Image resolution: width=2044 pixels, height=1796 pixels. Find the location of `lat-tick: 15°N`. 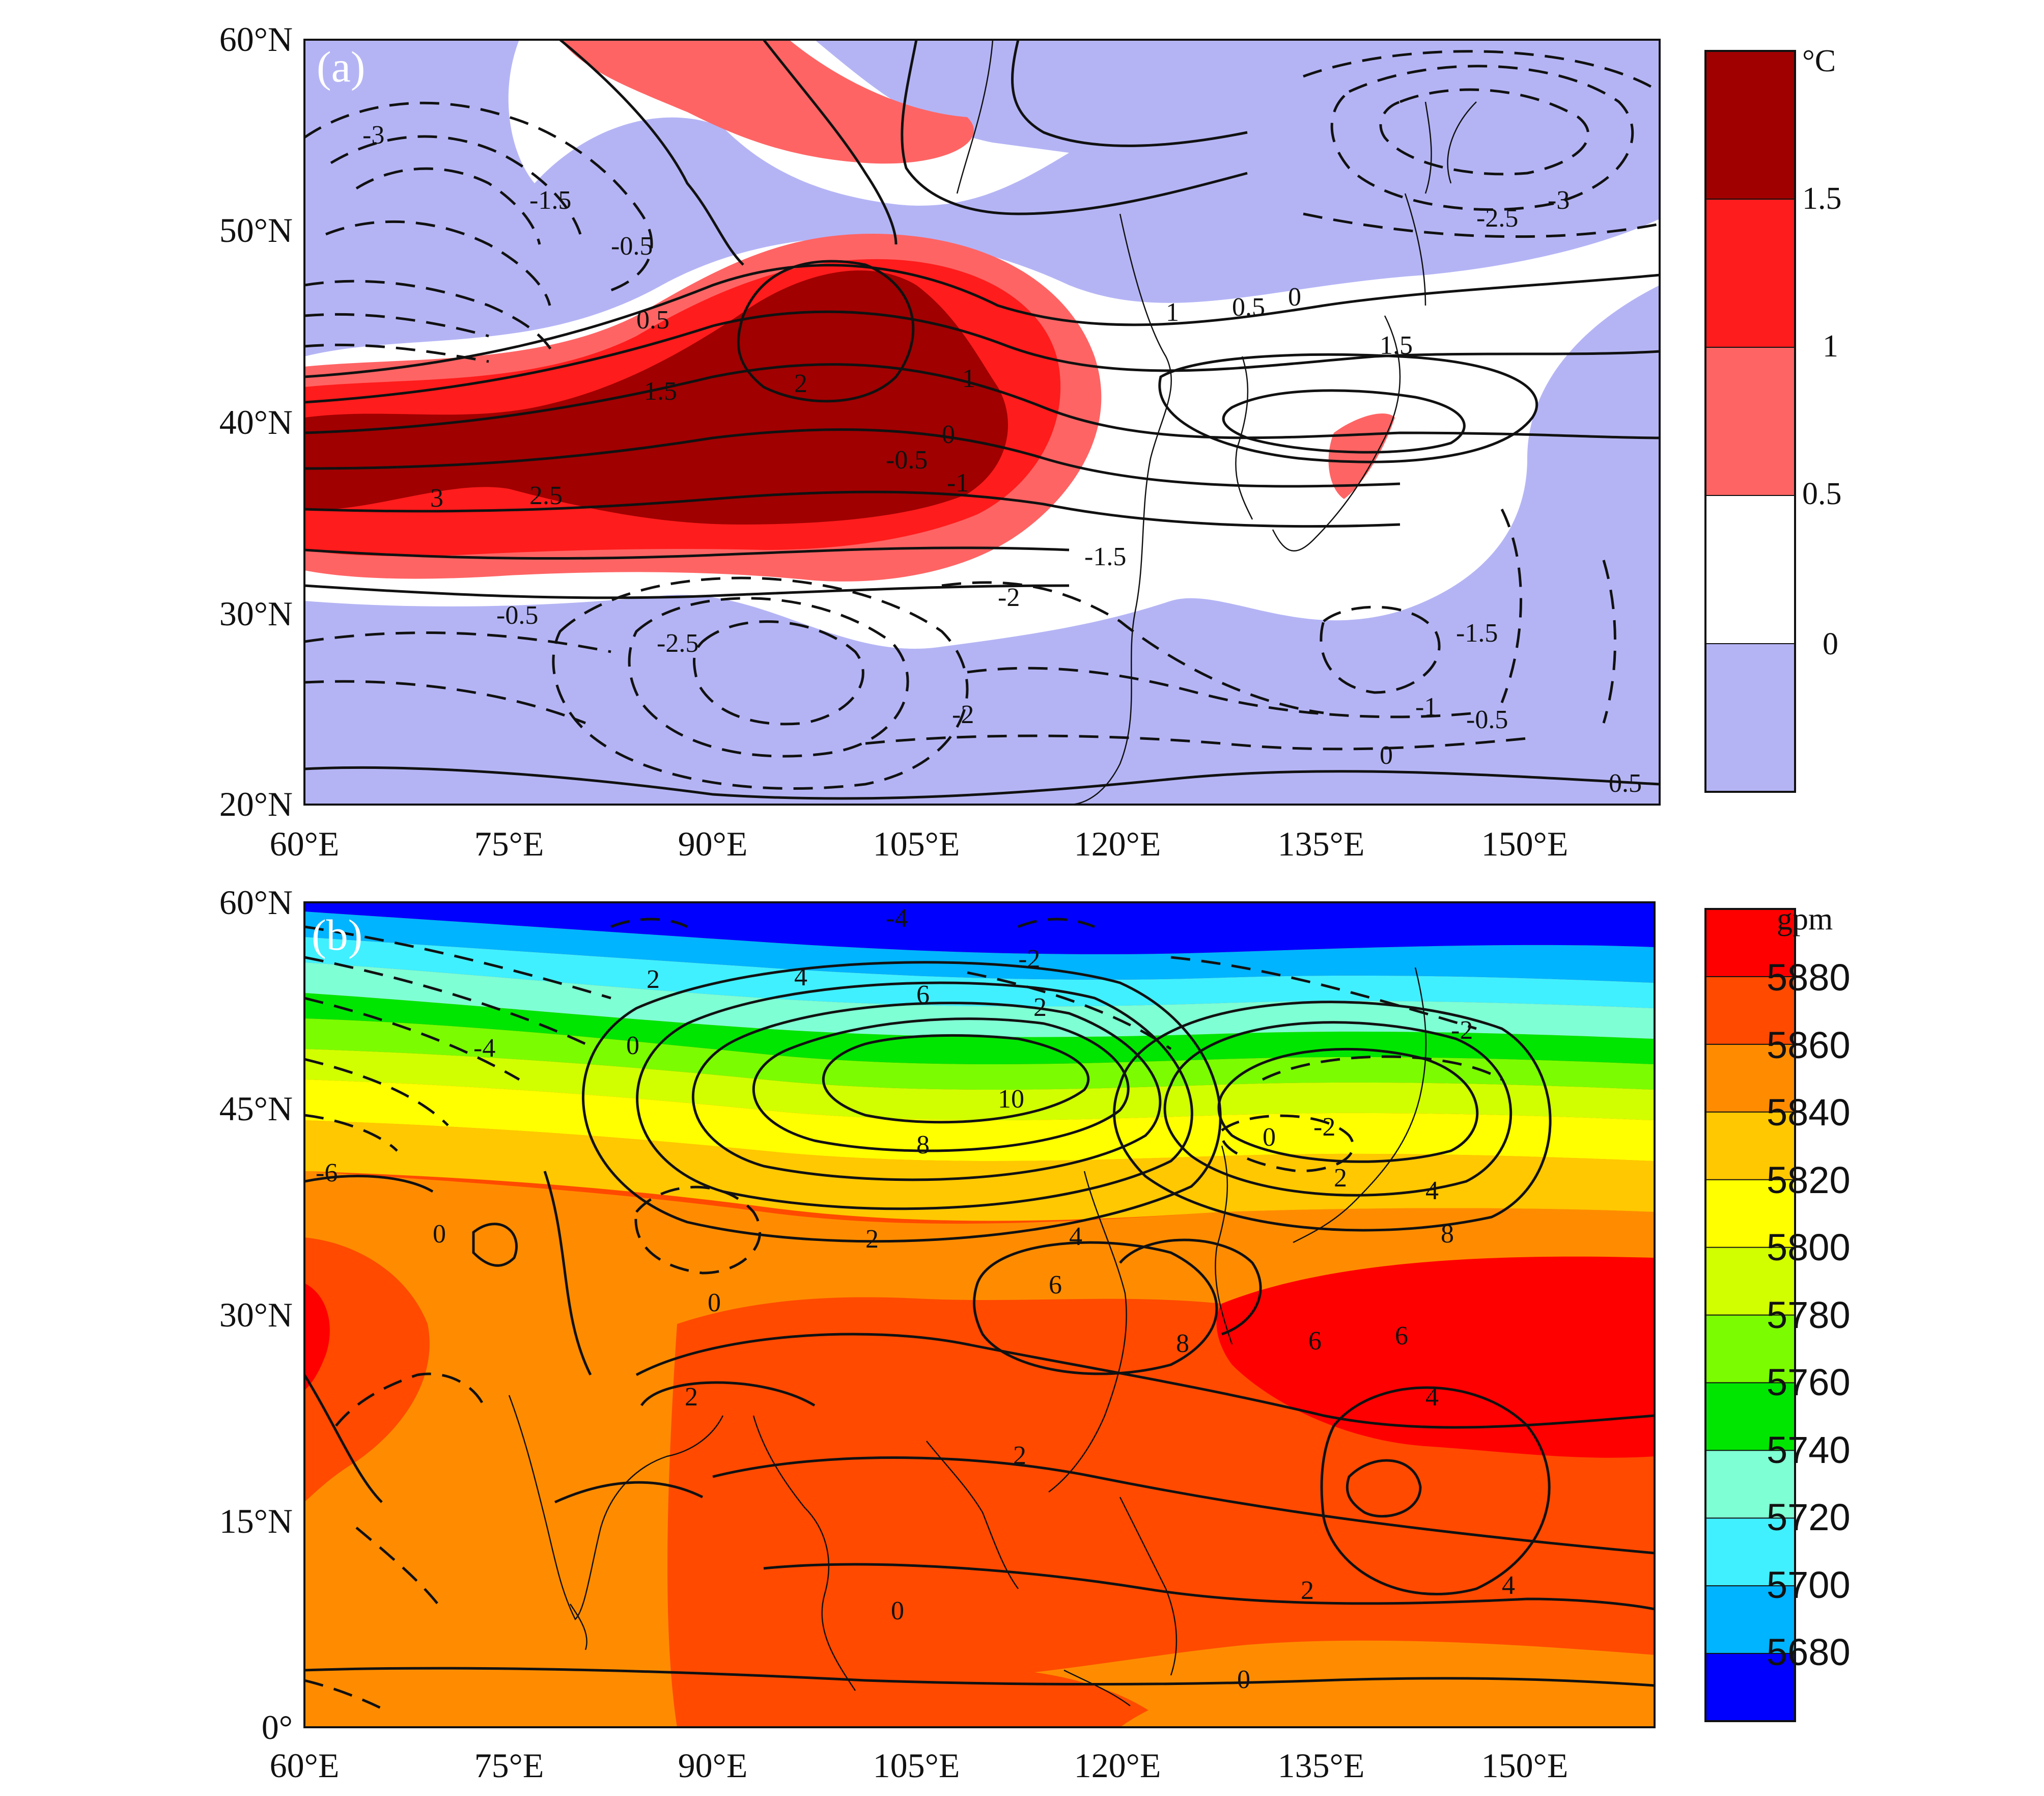

lat-tick: 15°N is located at coordinates (256, 1521).